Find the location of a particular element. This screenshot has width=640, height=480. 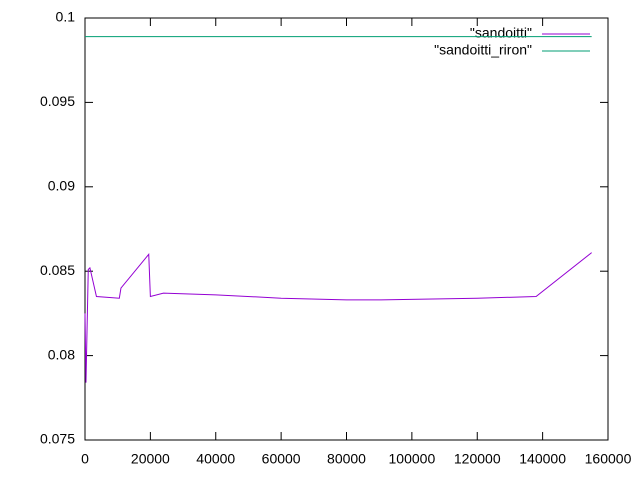

y-tick-label: 0.1 is located at coordinates (66, 17).